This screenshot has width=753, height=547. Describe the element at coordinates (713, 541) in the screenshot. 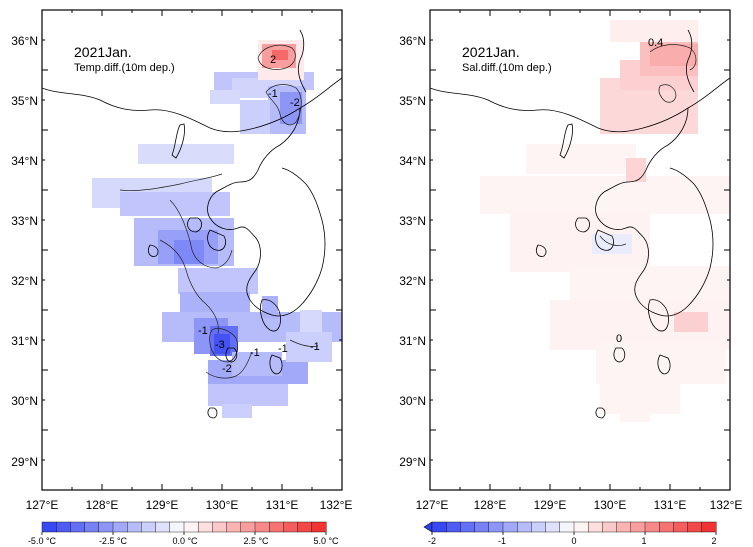

I see `right-colorbar-label: 2` at that location.